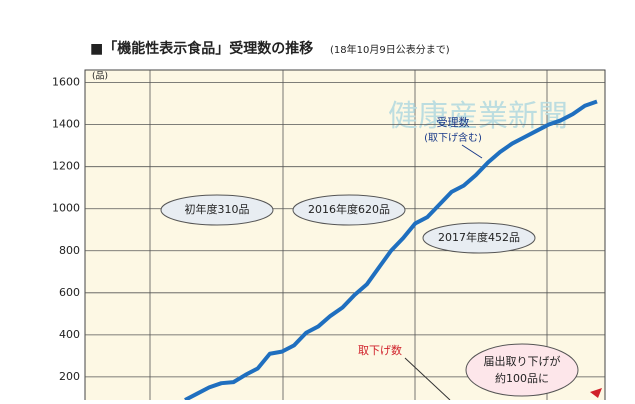 The width and height of the screenshot is (635, 404). I want to click on chart-title: ■「機能性表示食品」受理数の推移, so click(201, 48).